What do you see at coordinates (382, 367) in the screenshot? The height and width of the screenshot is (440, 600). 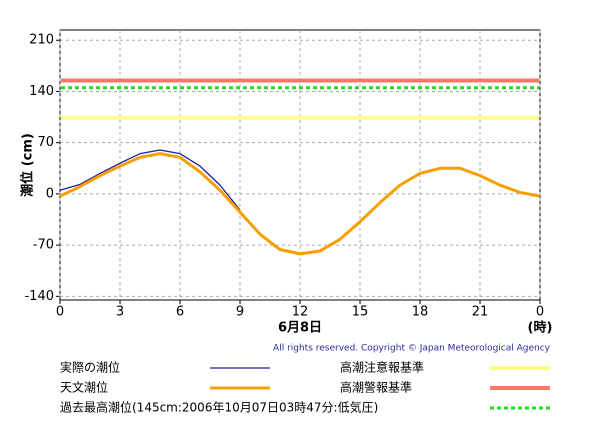 I see `legend-label: 高潮注意報基準` at bounding box center [382, 367].